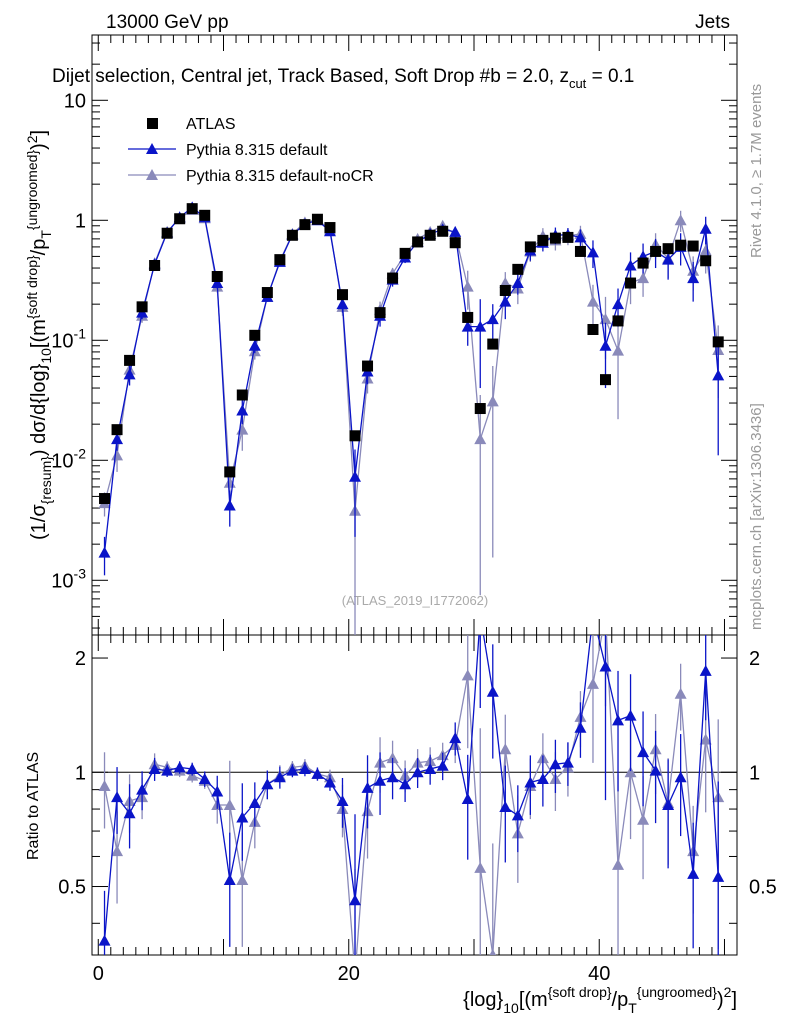 This screenshot has height=1024, width=786. I want to click on header-energy-label: 13000 GeV pp, so click(167, 22).